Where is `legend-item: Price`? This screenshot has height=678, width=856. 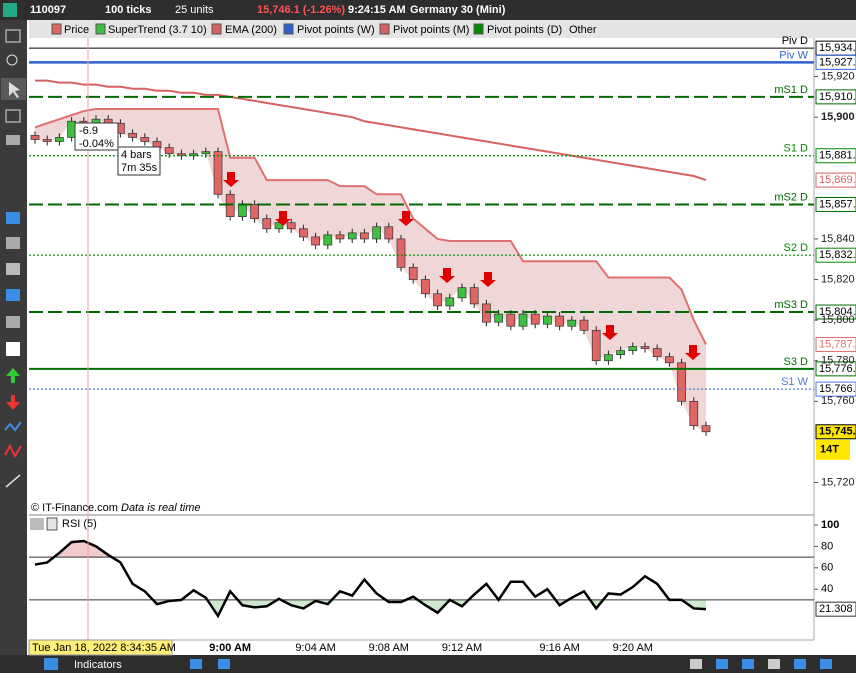 legend-item: Price is located at coordinates (76, 30).